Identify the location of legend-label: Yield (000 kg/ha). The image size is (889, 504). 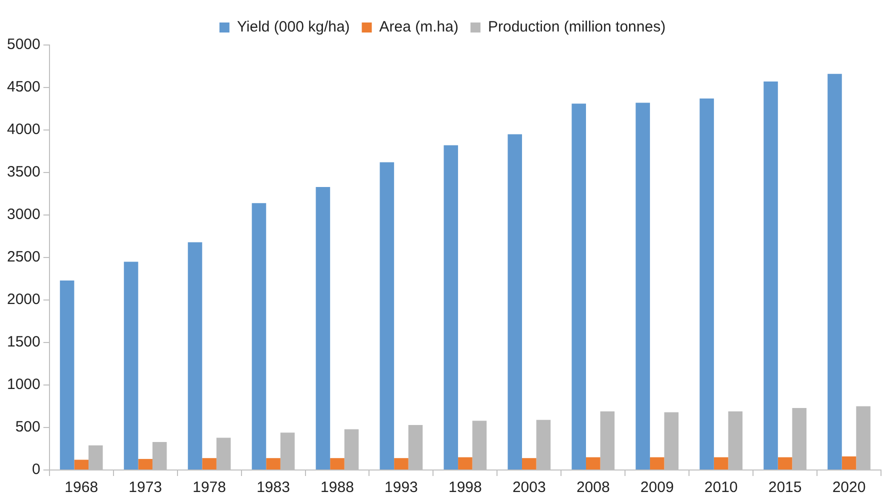
(293, 27).